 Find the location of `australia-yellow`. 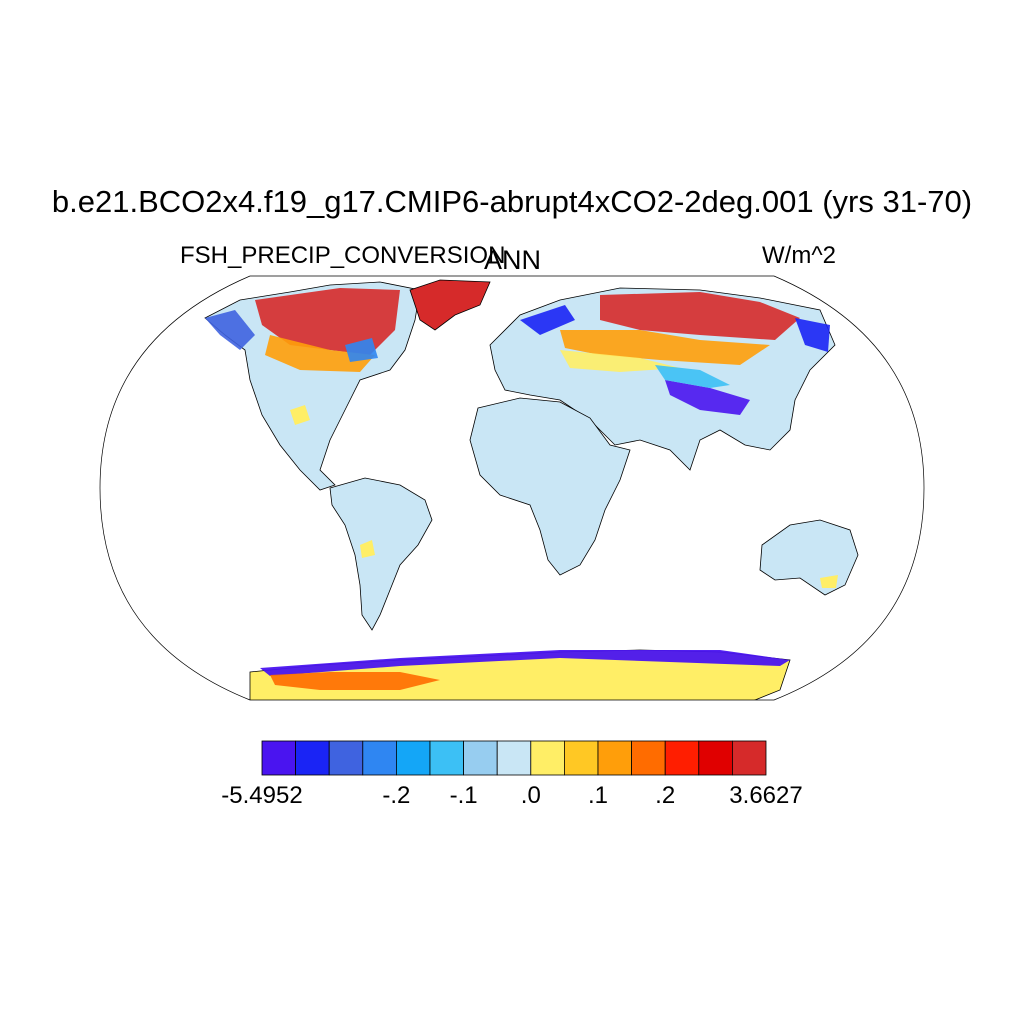

australia-yellow is located at coordinates (829, 581).